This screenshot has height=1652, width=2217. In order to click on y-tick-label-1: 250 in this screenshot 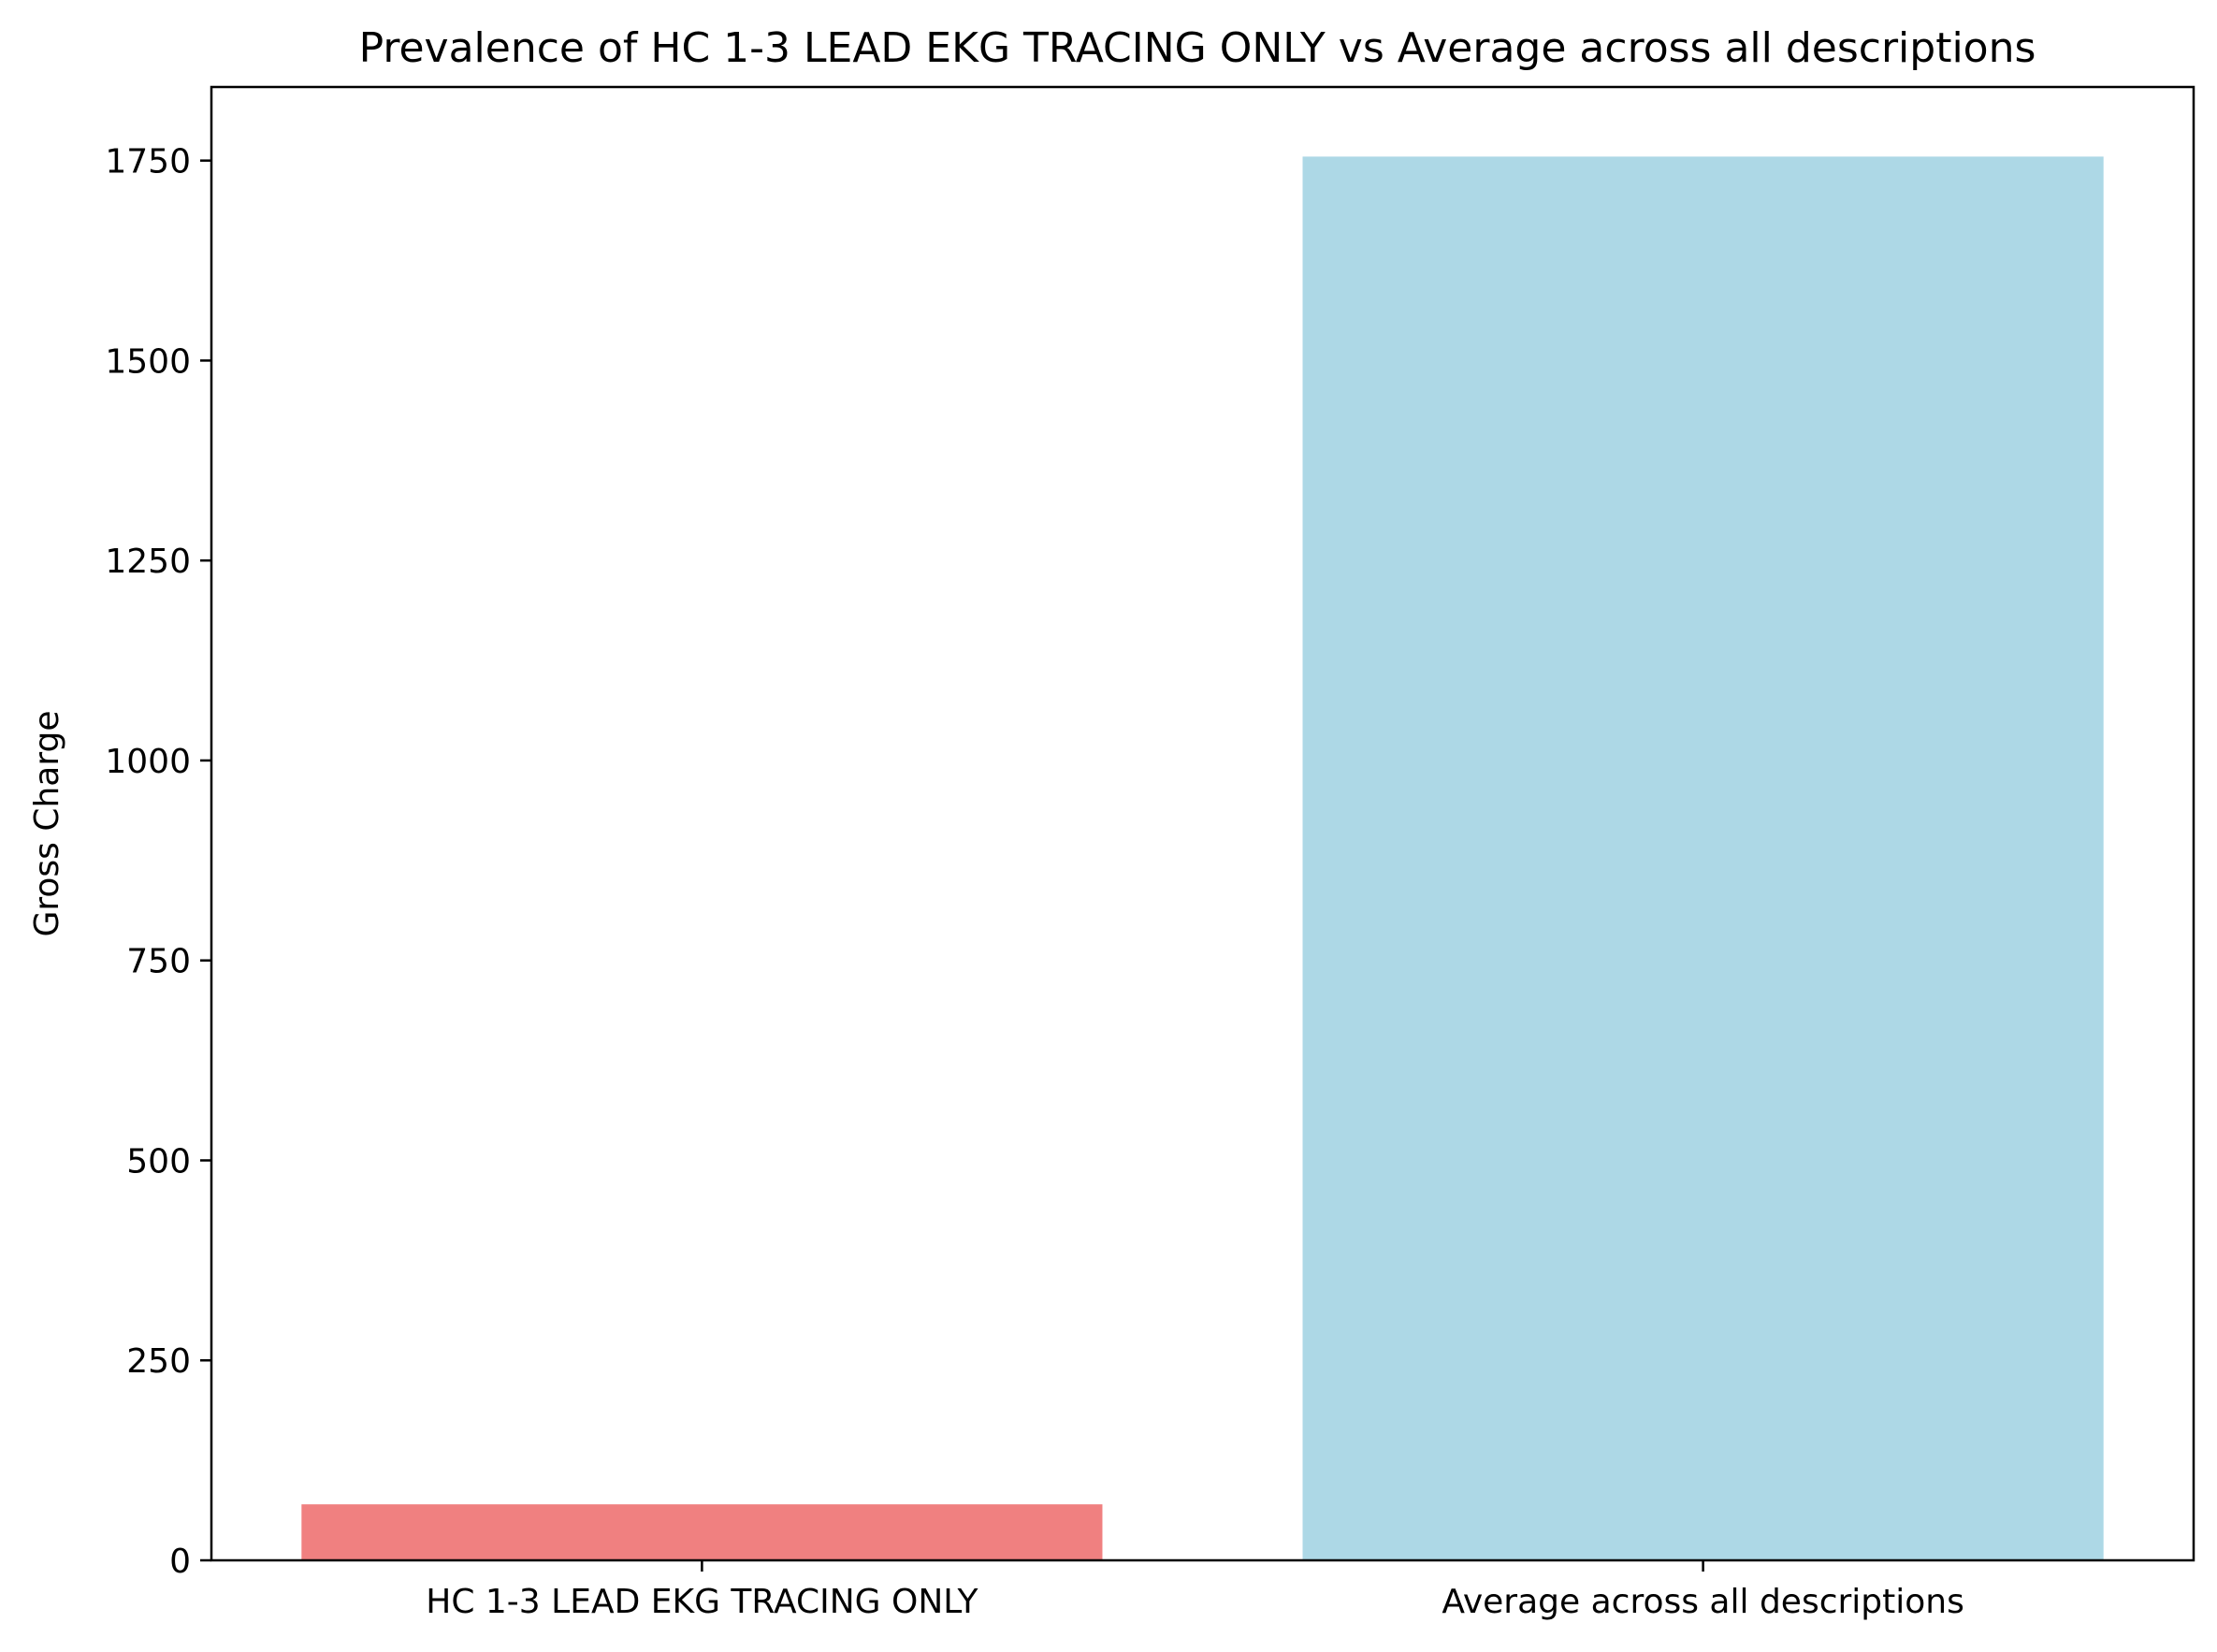, I will do `click(158, 1361)`.